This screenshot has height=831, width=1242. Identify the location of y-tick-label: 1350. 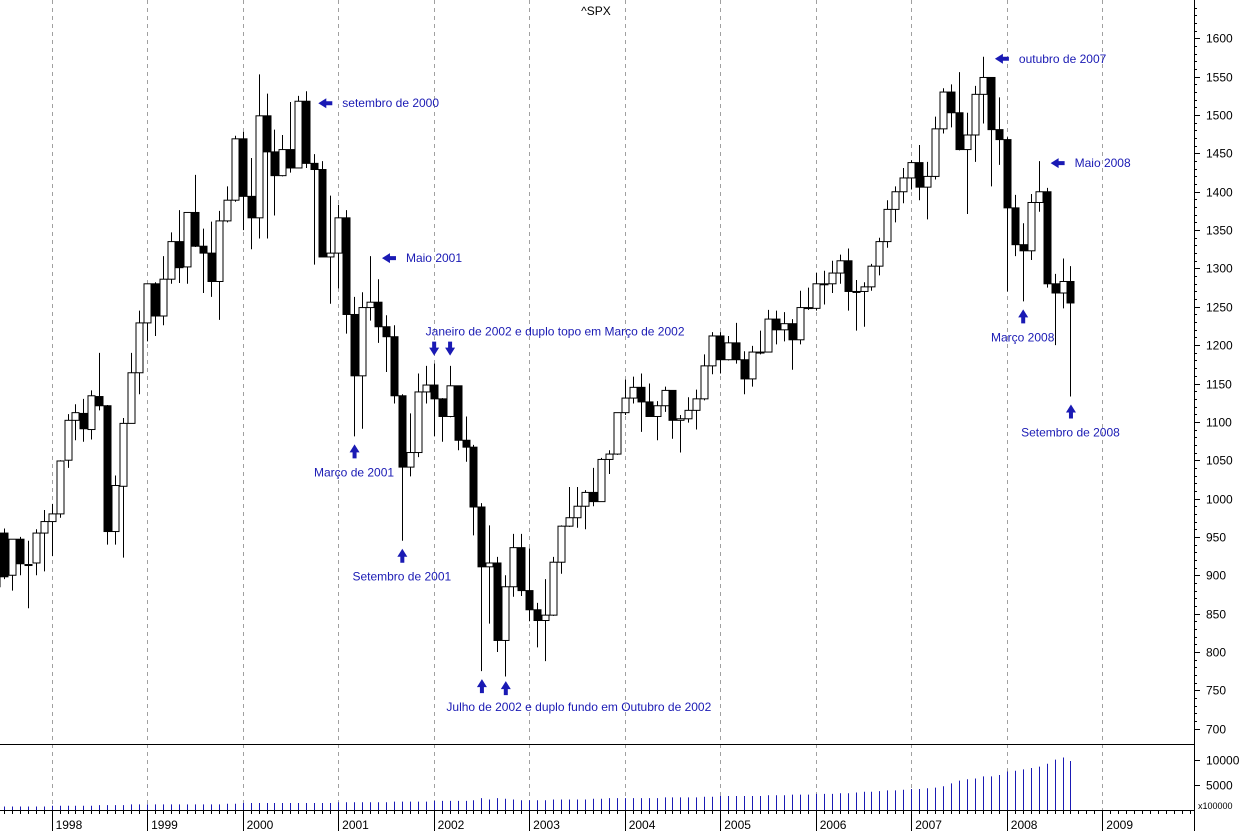
(1219, 231).